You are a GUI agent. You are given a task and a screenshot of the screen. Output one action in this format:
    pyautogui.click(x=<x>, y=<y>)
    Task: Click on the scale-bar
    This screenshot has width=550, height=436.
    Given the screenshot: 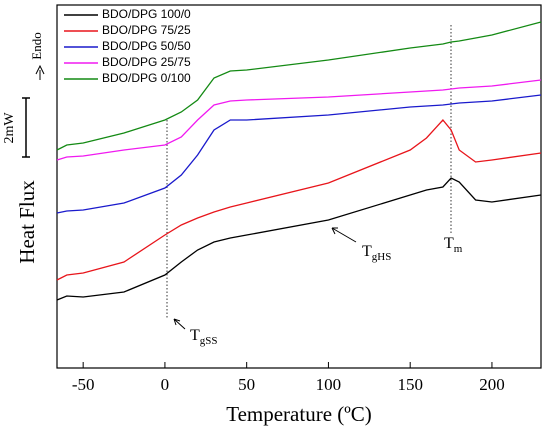 What is the action you would take?
    pyautogui.click(x=26, y=127)
    